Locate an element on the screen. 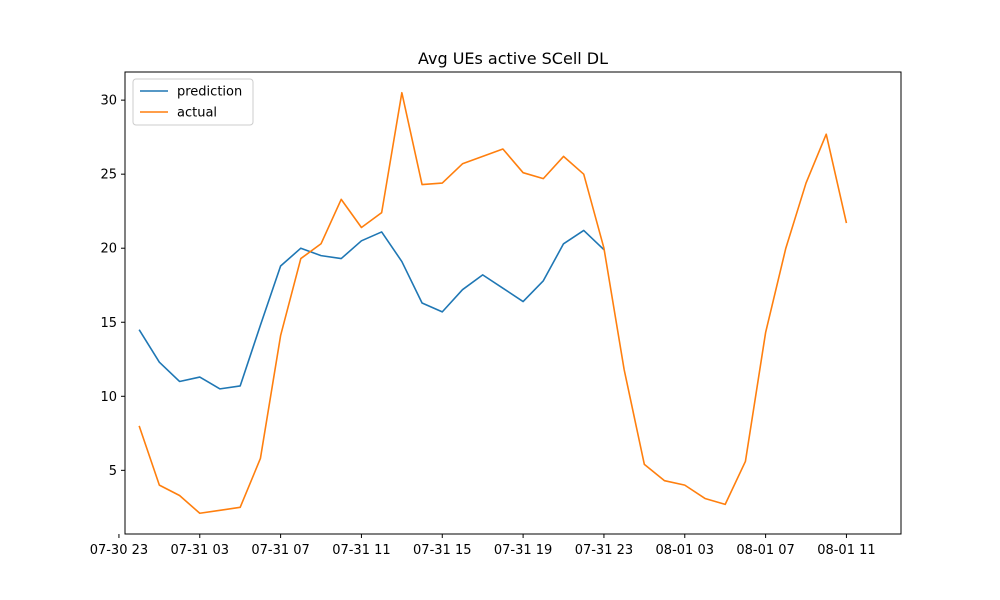  chart-title: Avg UEs active SCell DL is located at coordinates (513, 58).